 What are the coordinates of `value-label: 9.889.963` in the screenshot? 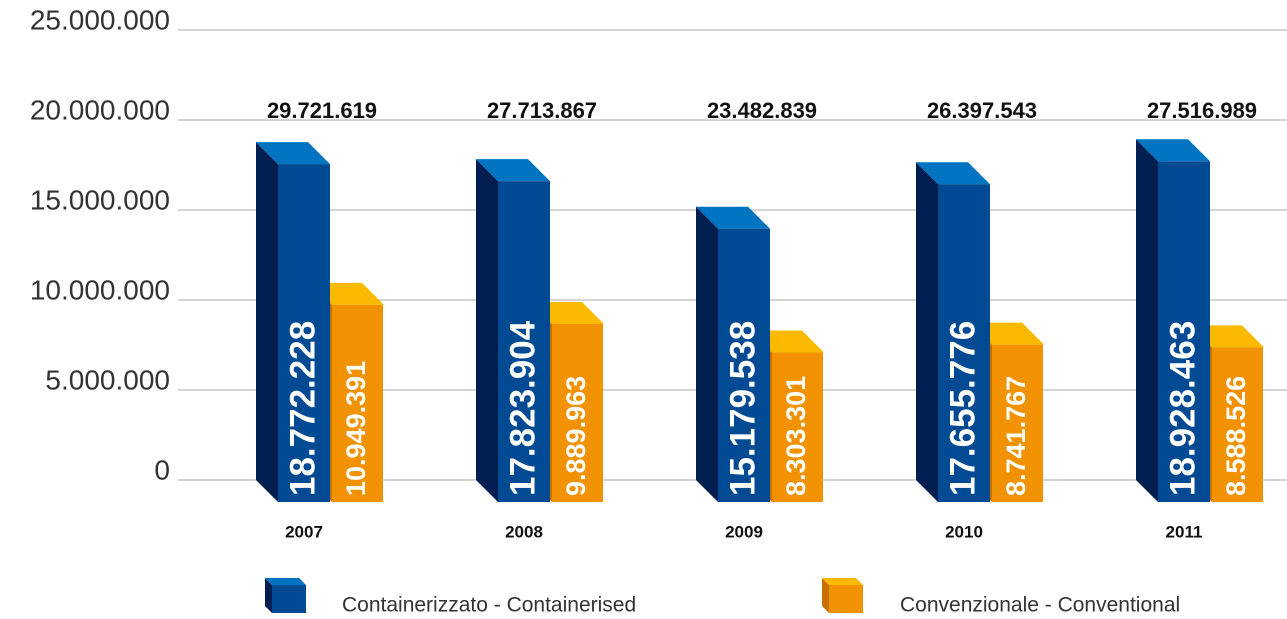 It's located at (576, 436).